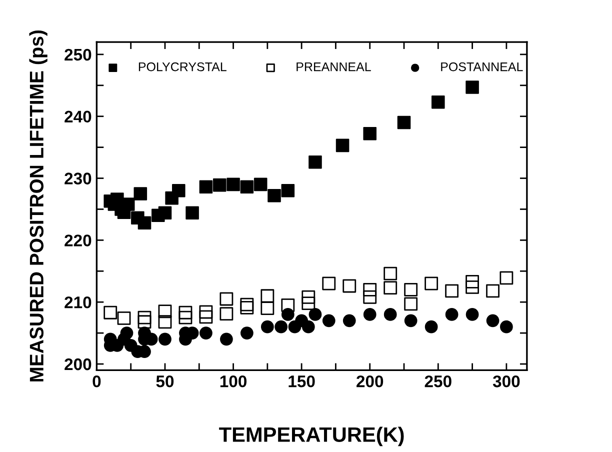  I want to click on y-tick-label: 200, so click(78, 364).